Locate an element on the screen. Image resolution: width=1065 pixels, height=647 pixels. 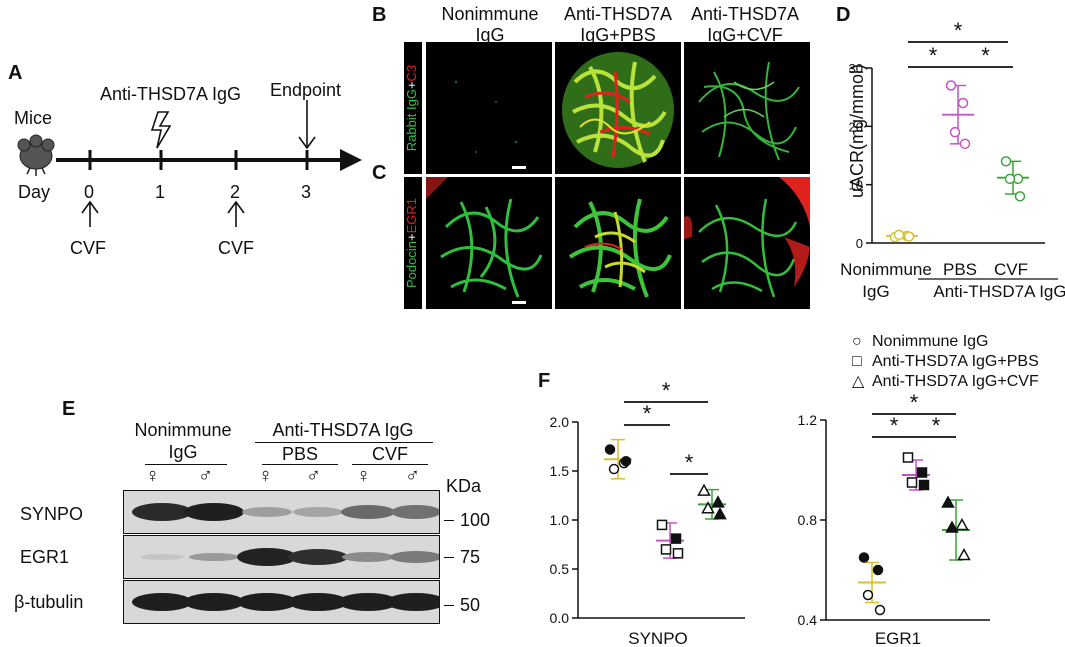
blot-group1-line2: IgG is located at coordinates (183, 452).